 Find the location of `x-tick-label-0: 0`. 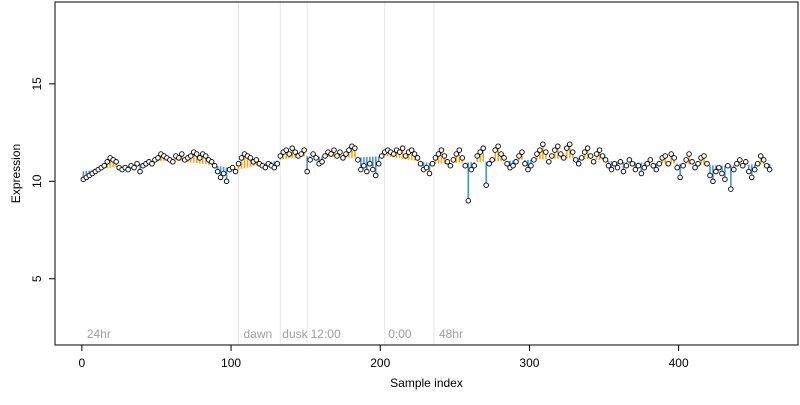

x-tick-label-0: 0 is located at coordinates (82, 363).